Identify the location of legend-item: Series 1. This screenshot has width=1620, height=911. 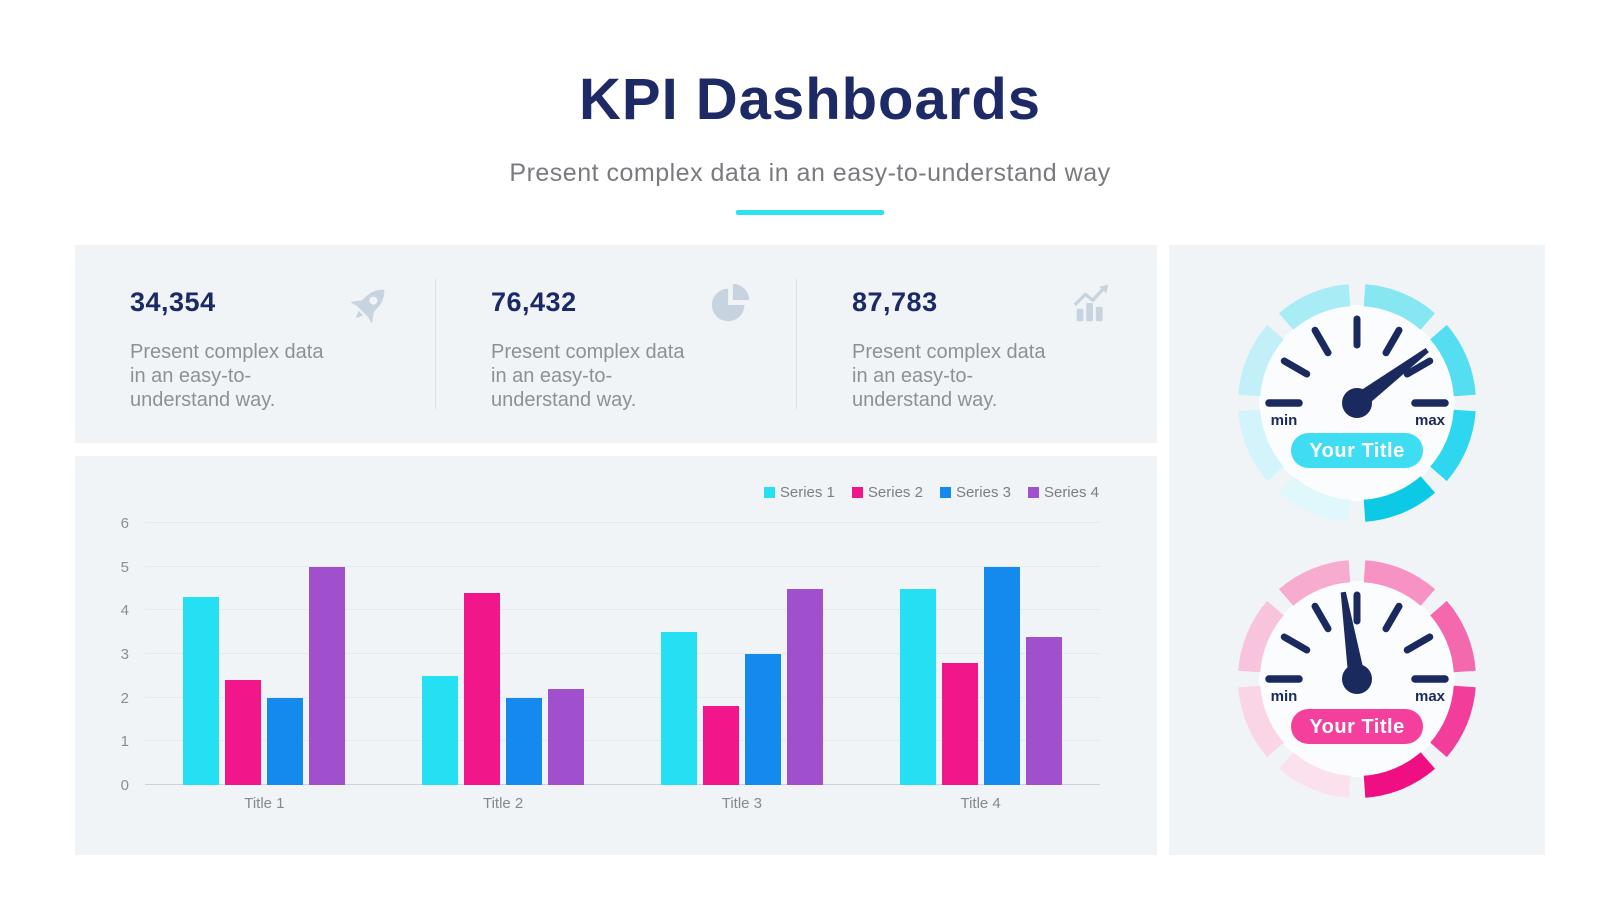
(799, 492).